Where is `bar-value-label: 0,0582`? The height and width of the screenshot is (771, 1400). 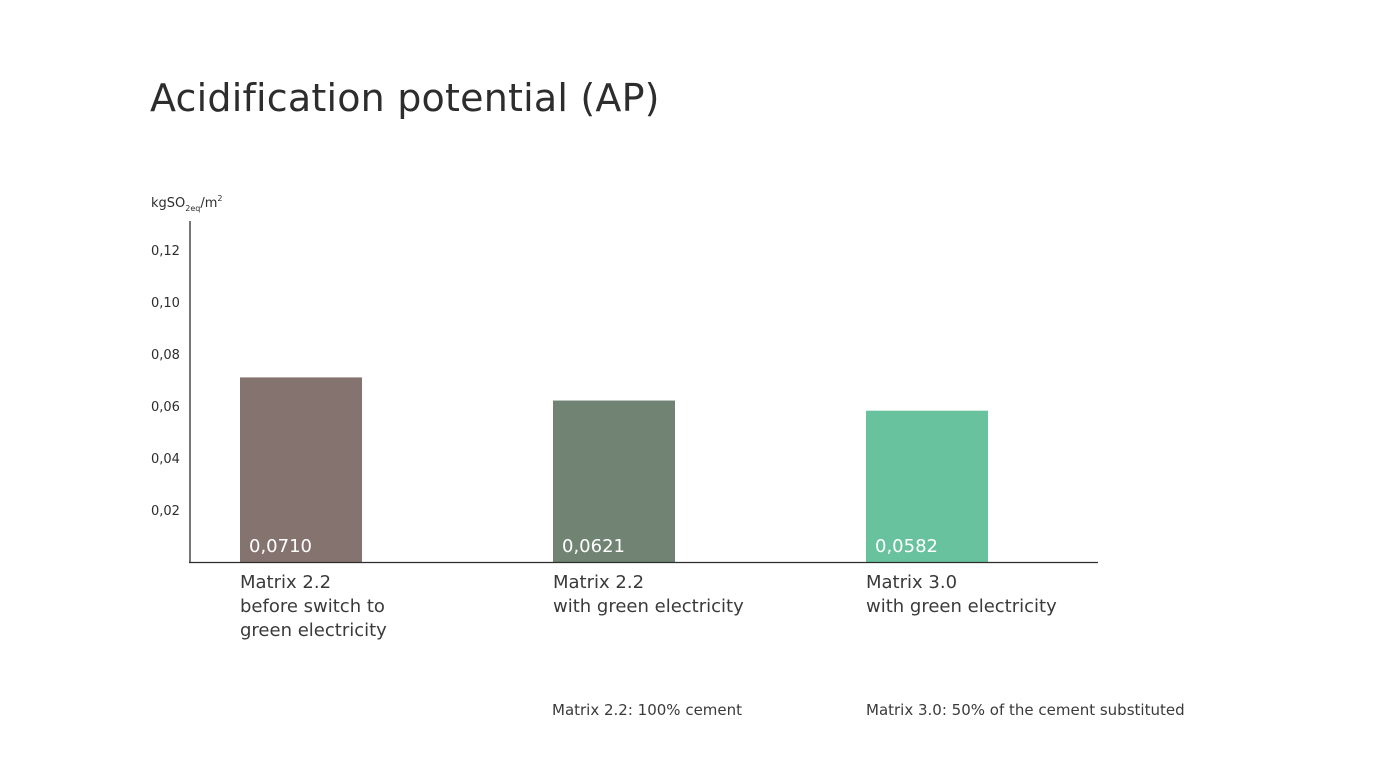
bar-value-label: 0,0582 is located at coordinates (906, 546).